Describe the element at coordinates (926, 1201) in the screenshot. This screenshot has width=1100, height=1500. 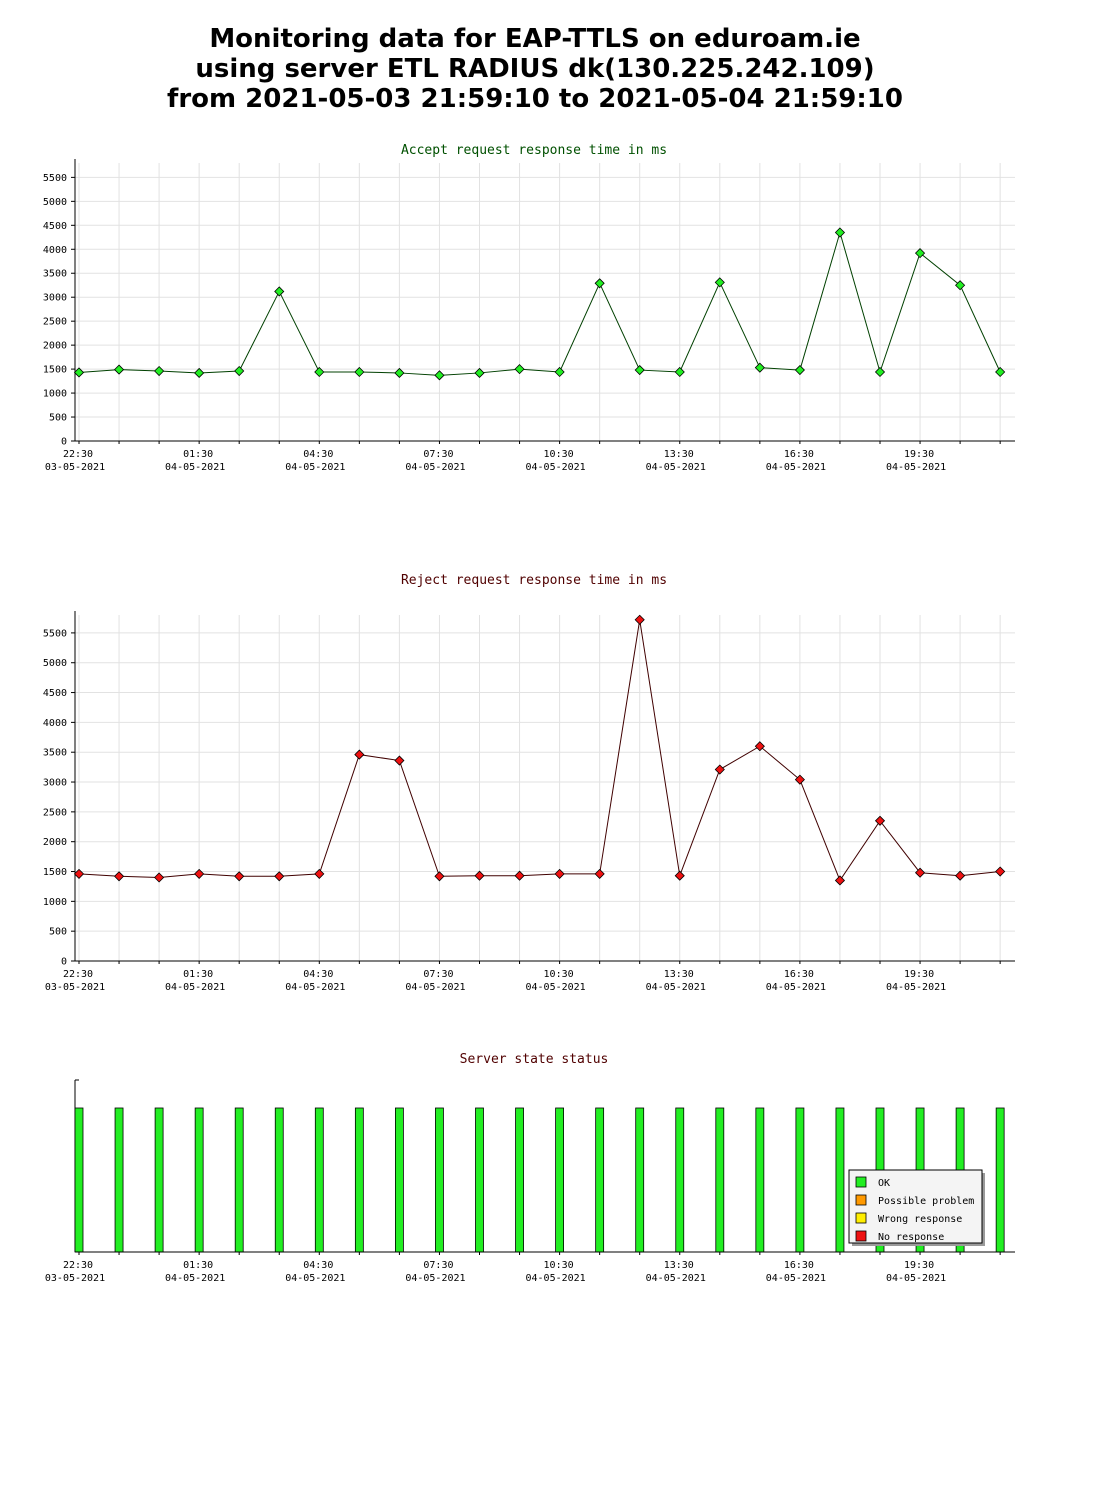
I see `legend-label: Possible problem` at that location.